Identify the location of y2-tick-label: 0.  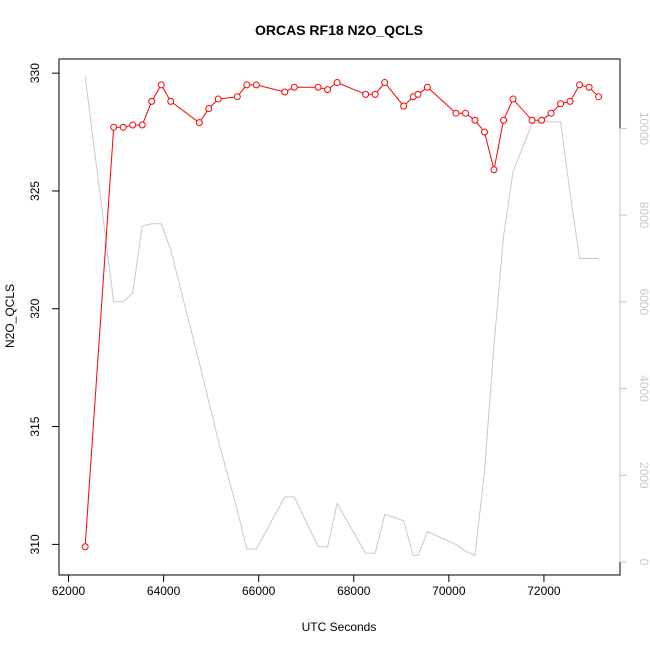
(643, 562).